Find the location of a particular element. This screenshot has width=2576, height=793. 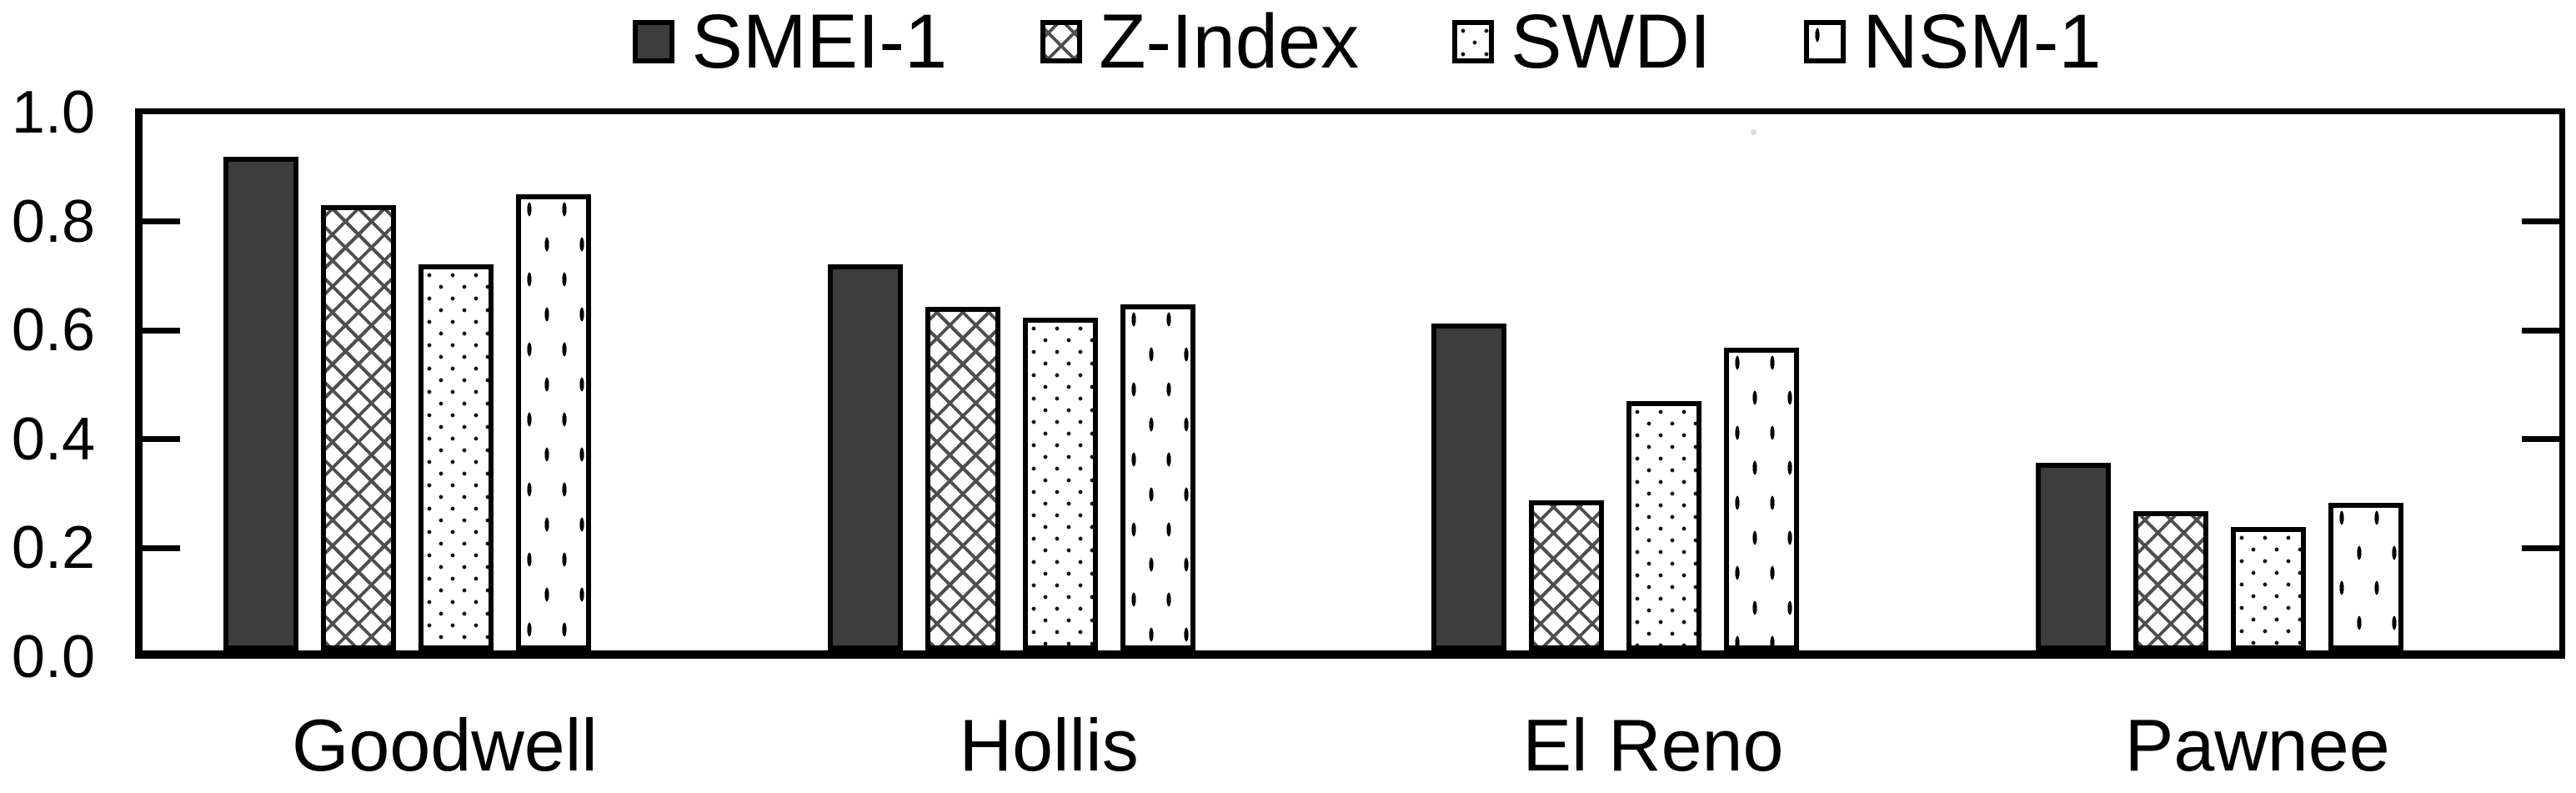

y-tick-label: 0.2 is located at coordinates (53, 548).